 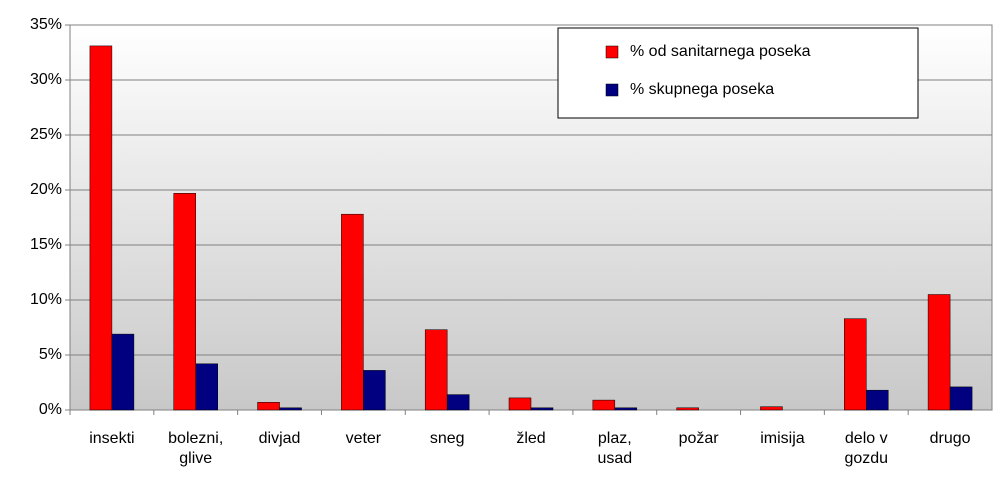 I want to click on x-tick-label: požar, so click(x=698, y=438).